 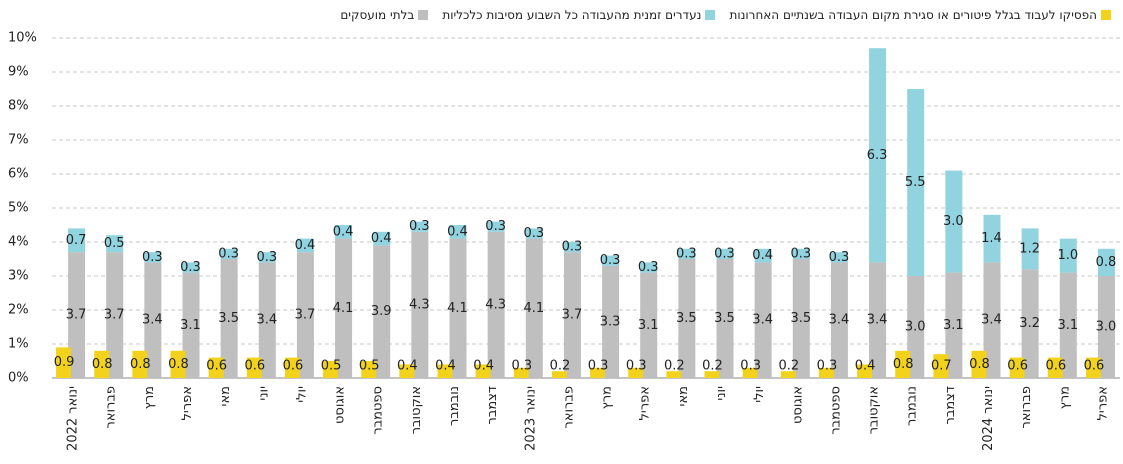 What do you see at coordinates (710, 15) in the screenshot?
I see `legend-swatch` at bounding box center [710, 15].